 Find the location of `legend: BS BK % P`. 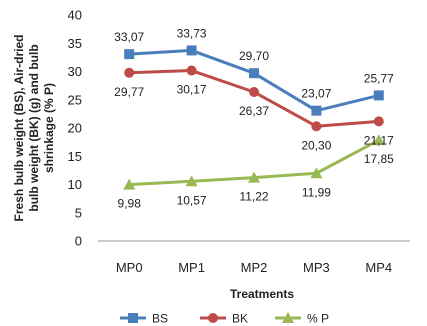

legend: BS BK % P is located at coordinates (224, 319).